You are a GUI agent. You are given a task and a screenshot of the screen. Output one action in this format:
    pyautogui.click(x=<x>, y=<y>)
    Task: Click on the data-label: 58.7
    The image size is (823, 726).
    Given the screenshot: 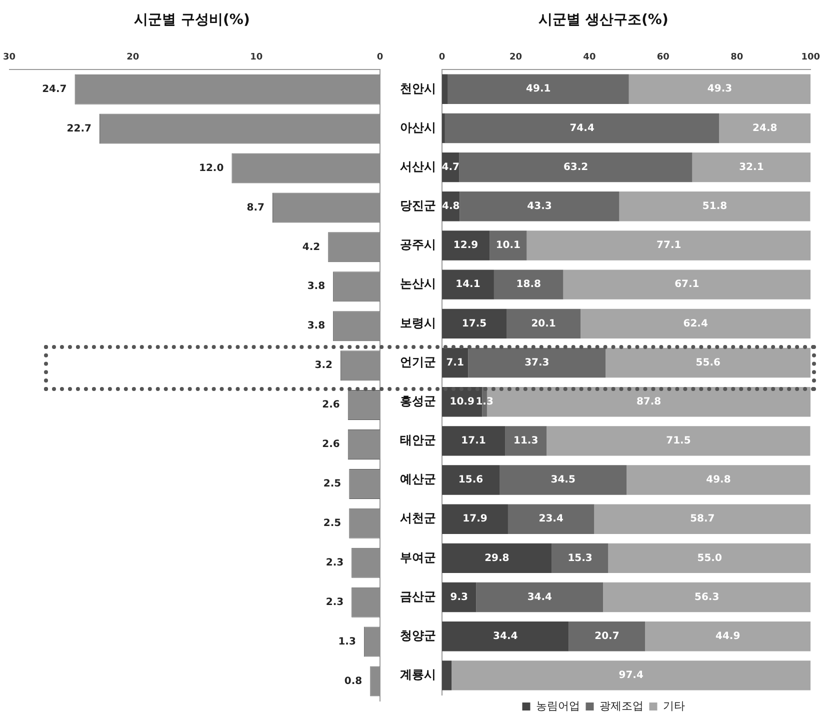 What is the action you would take?
    pyautogui.click(x=702, y=519)
    